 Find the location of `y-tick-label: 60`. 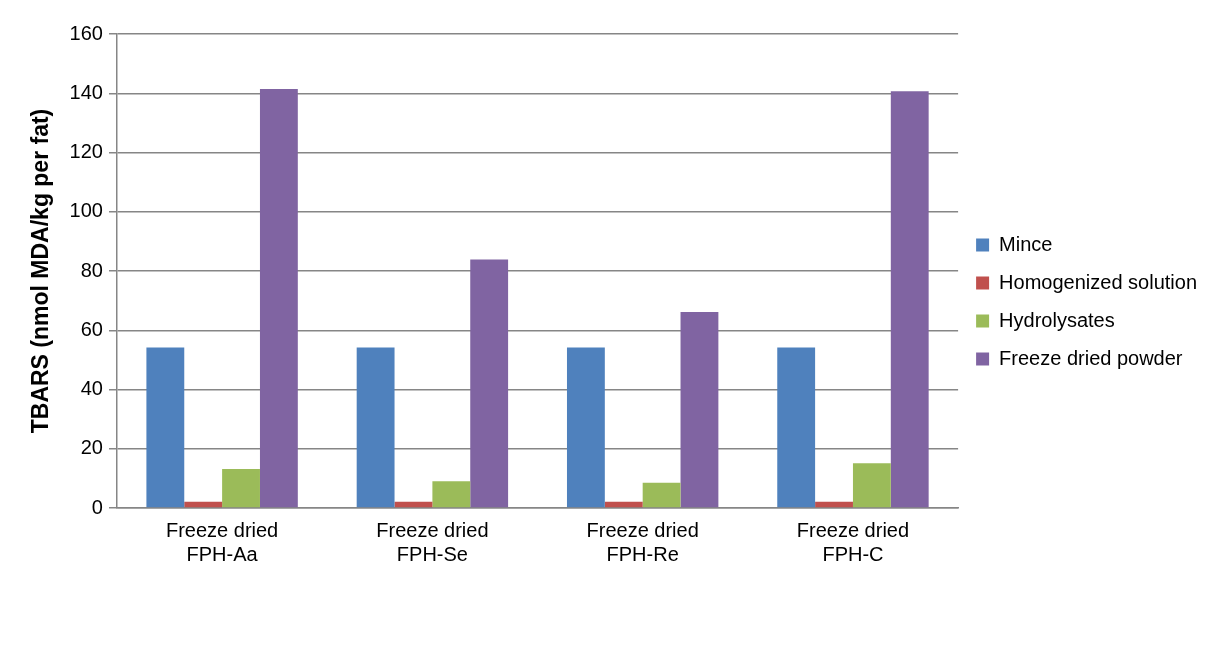

y-tick-label: 60 is located at coordinates (91, 328).